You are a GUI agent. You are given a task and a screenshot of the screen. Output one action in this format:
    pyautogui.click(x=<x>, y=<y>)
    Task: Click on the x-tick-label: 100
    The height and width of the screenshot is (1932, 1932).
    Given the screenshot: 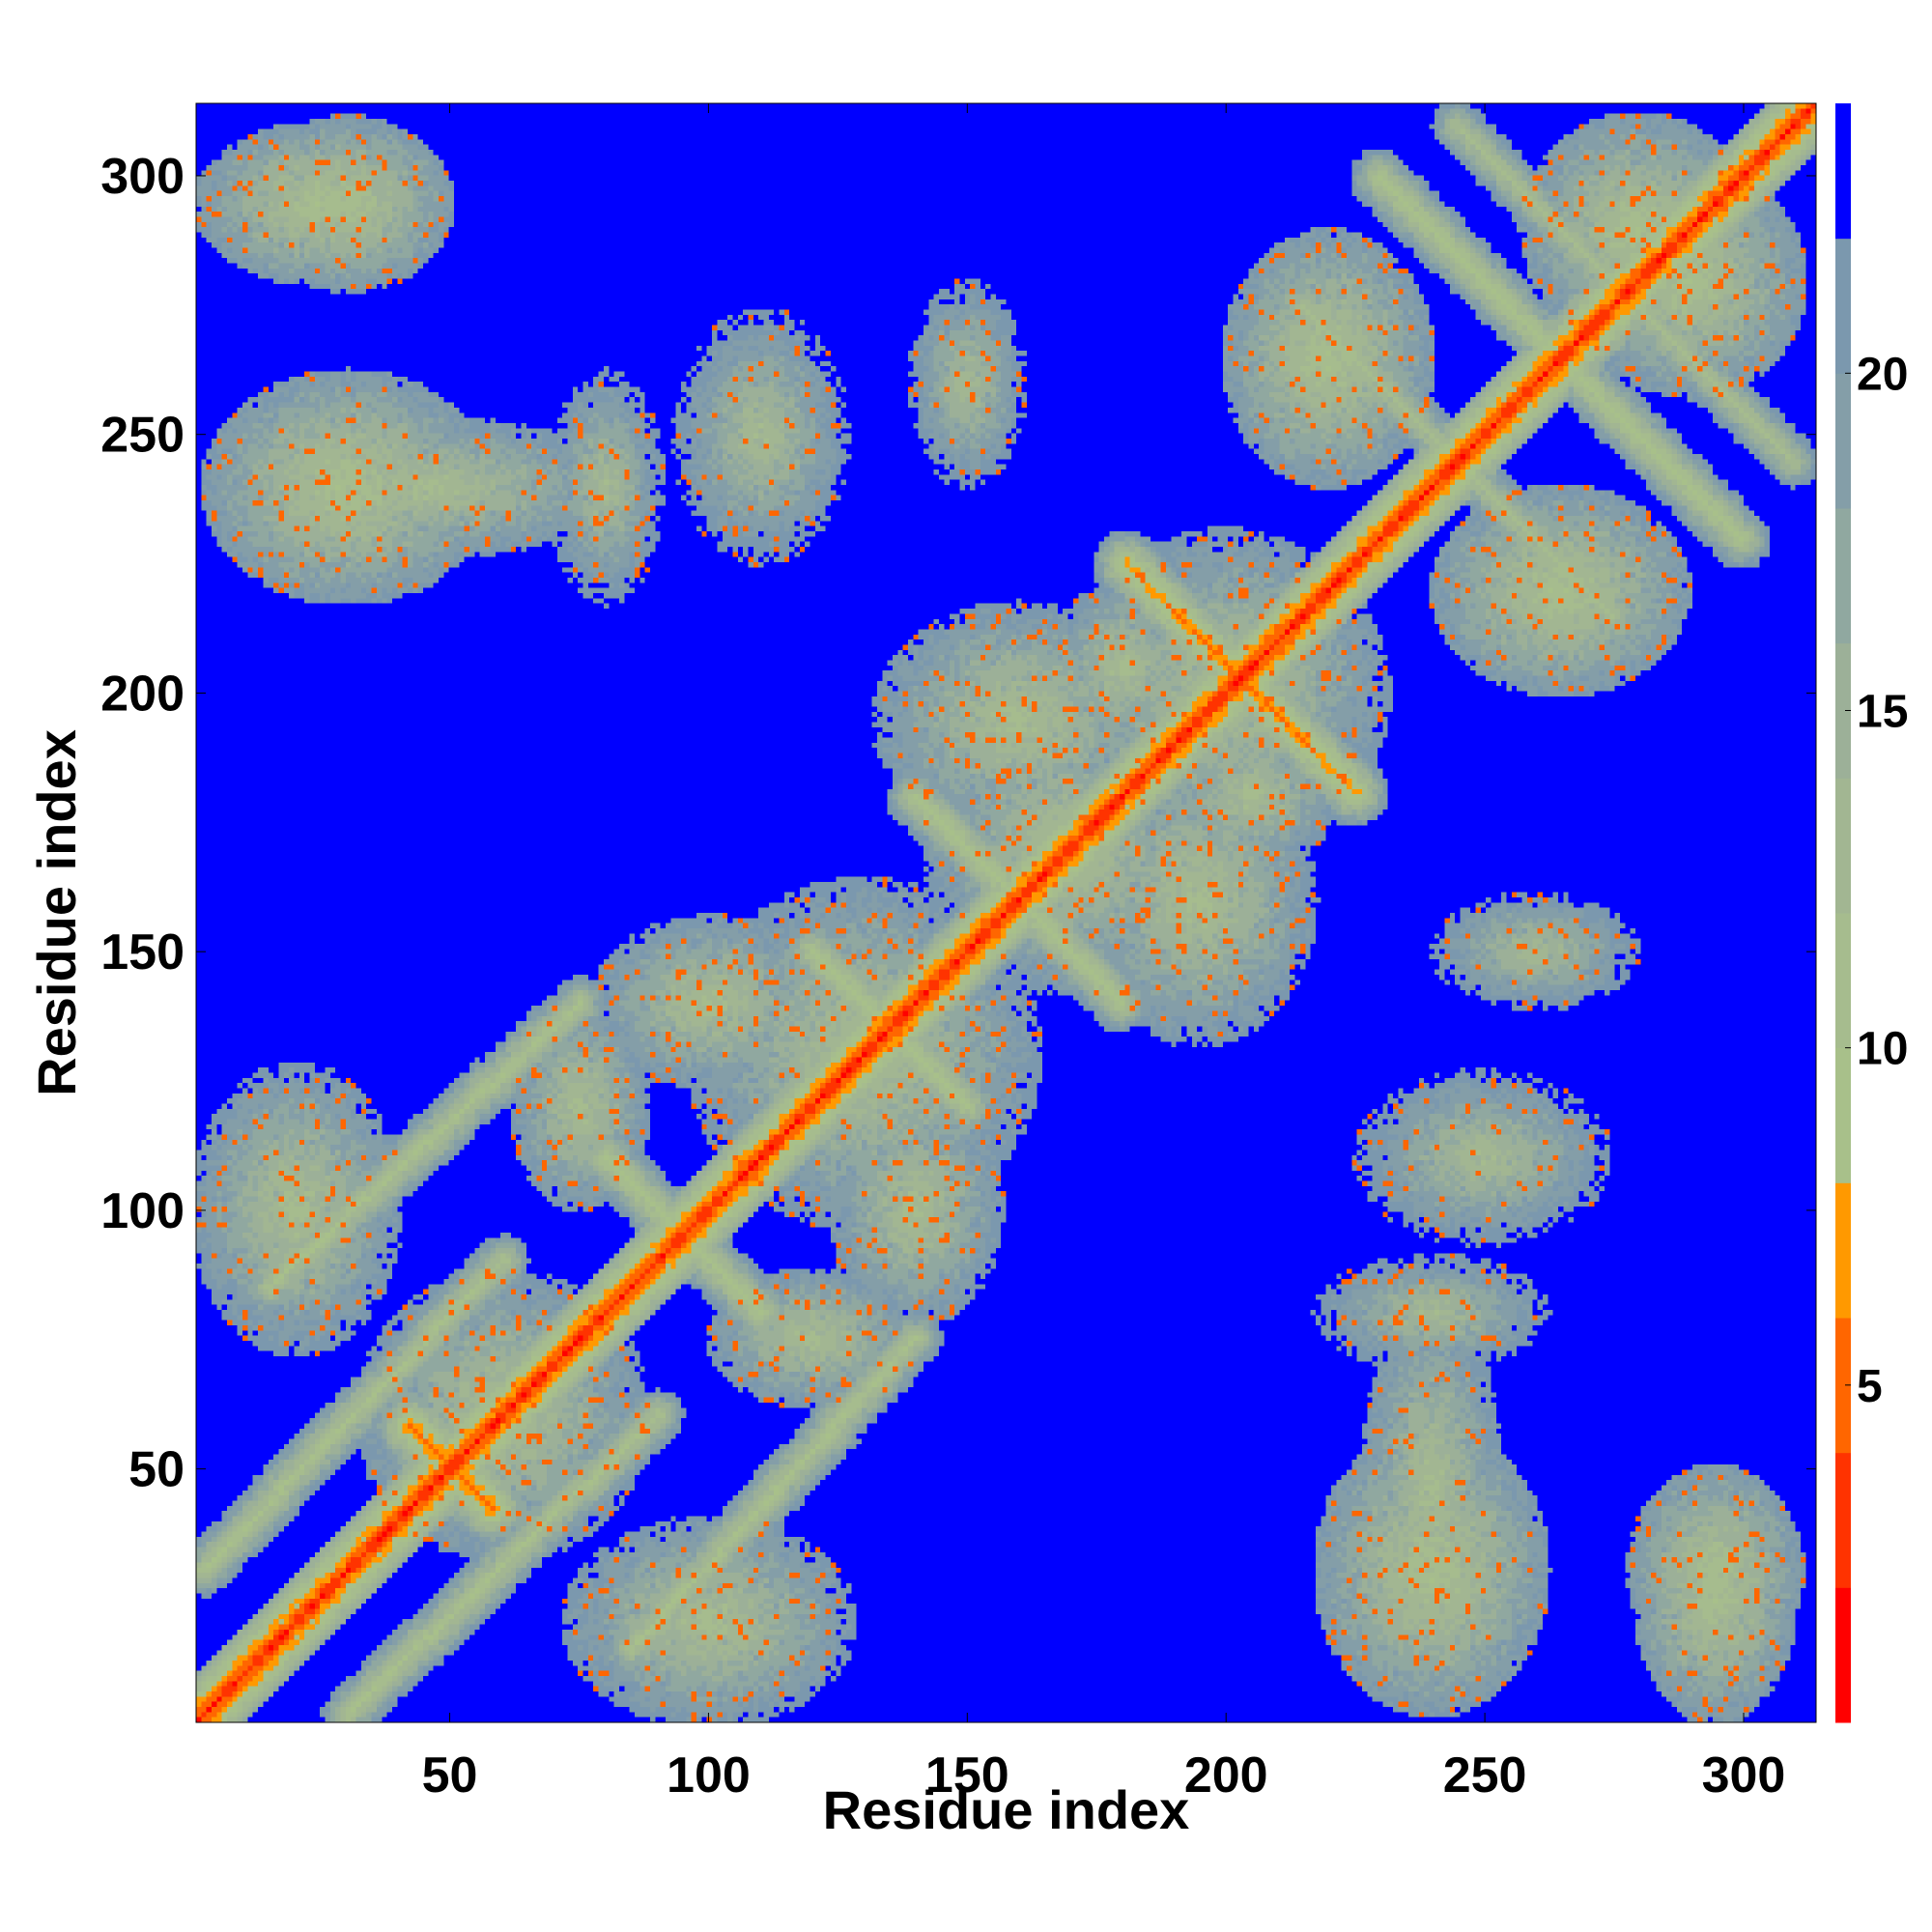 What is the action you would take?
    pyautogui.click(x=709, y=1775)
    